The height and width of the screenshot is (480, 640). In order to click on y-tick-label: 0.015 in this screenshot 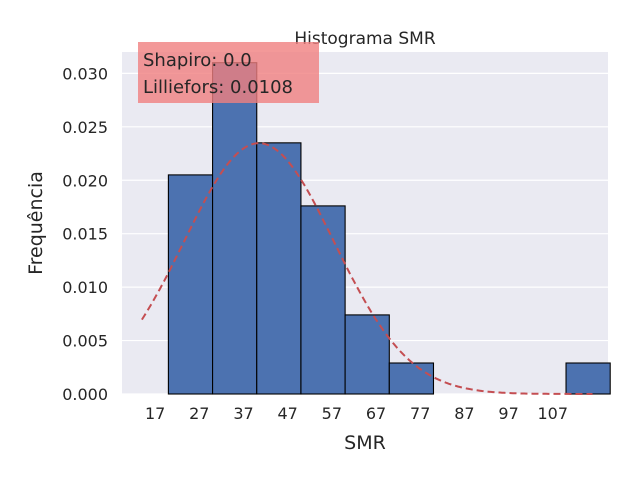, I will do `click(85, 234)`.